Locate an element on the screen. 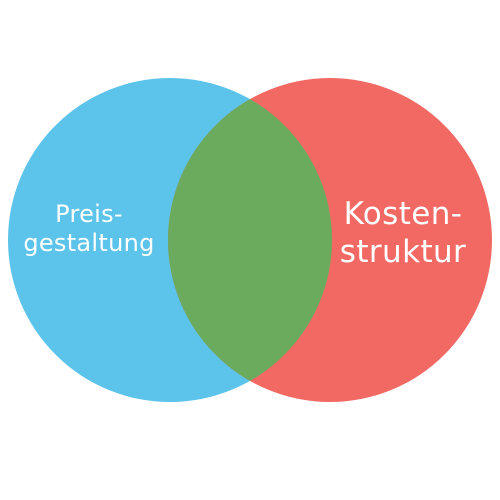  label-kostenstruktur-line-2: struktur is located at coordinates (403, 251).